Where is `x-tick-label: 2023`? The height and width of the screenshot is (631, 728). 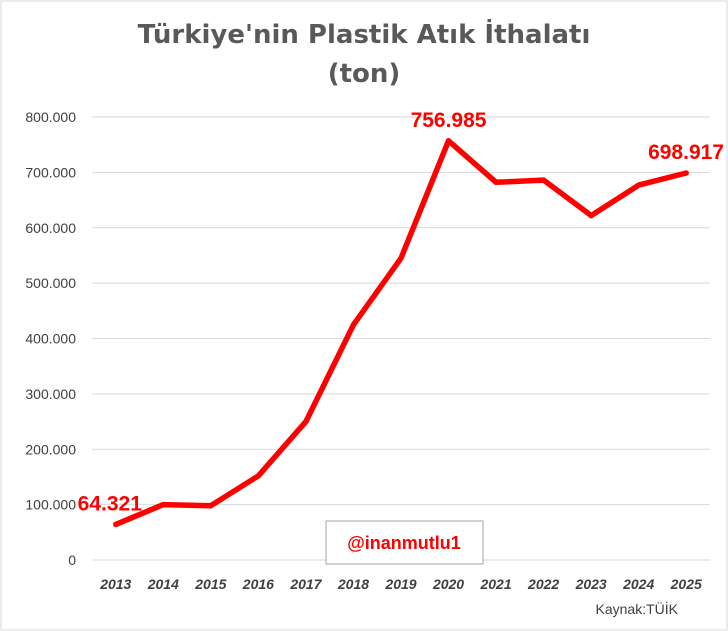
x-tick-label: 2023 is located at coordinates (591, 584).